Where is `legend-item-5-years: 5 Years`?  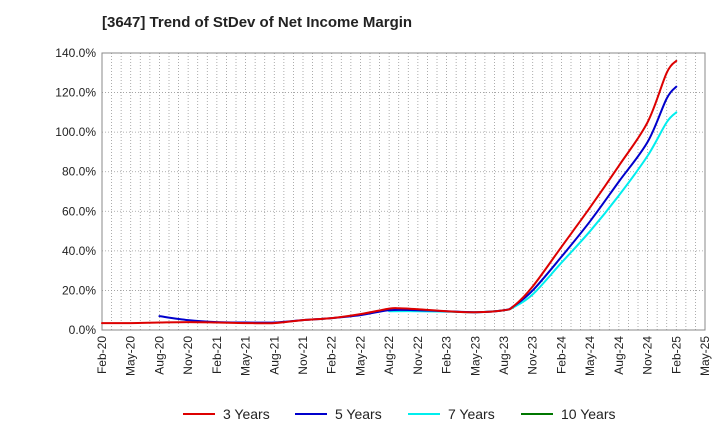 legend-item-5-years: 5 Years is located at coordinates (338, 414).